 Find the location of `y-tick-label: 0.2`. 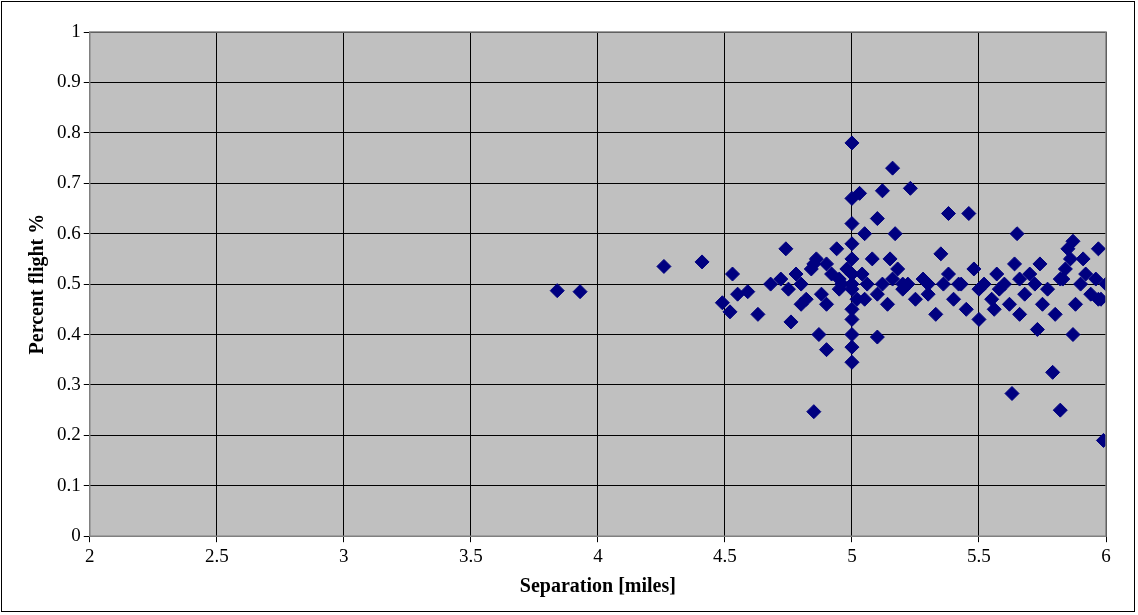

y-tick-label: 0.2 is located at coordinates (69, 434).